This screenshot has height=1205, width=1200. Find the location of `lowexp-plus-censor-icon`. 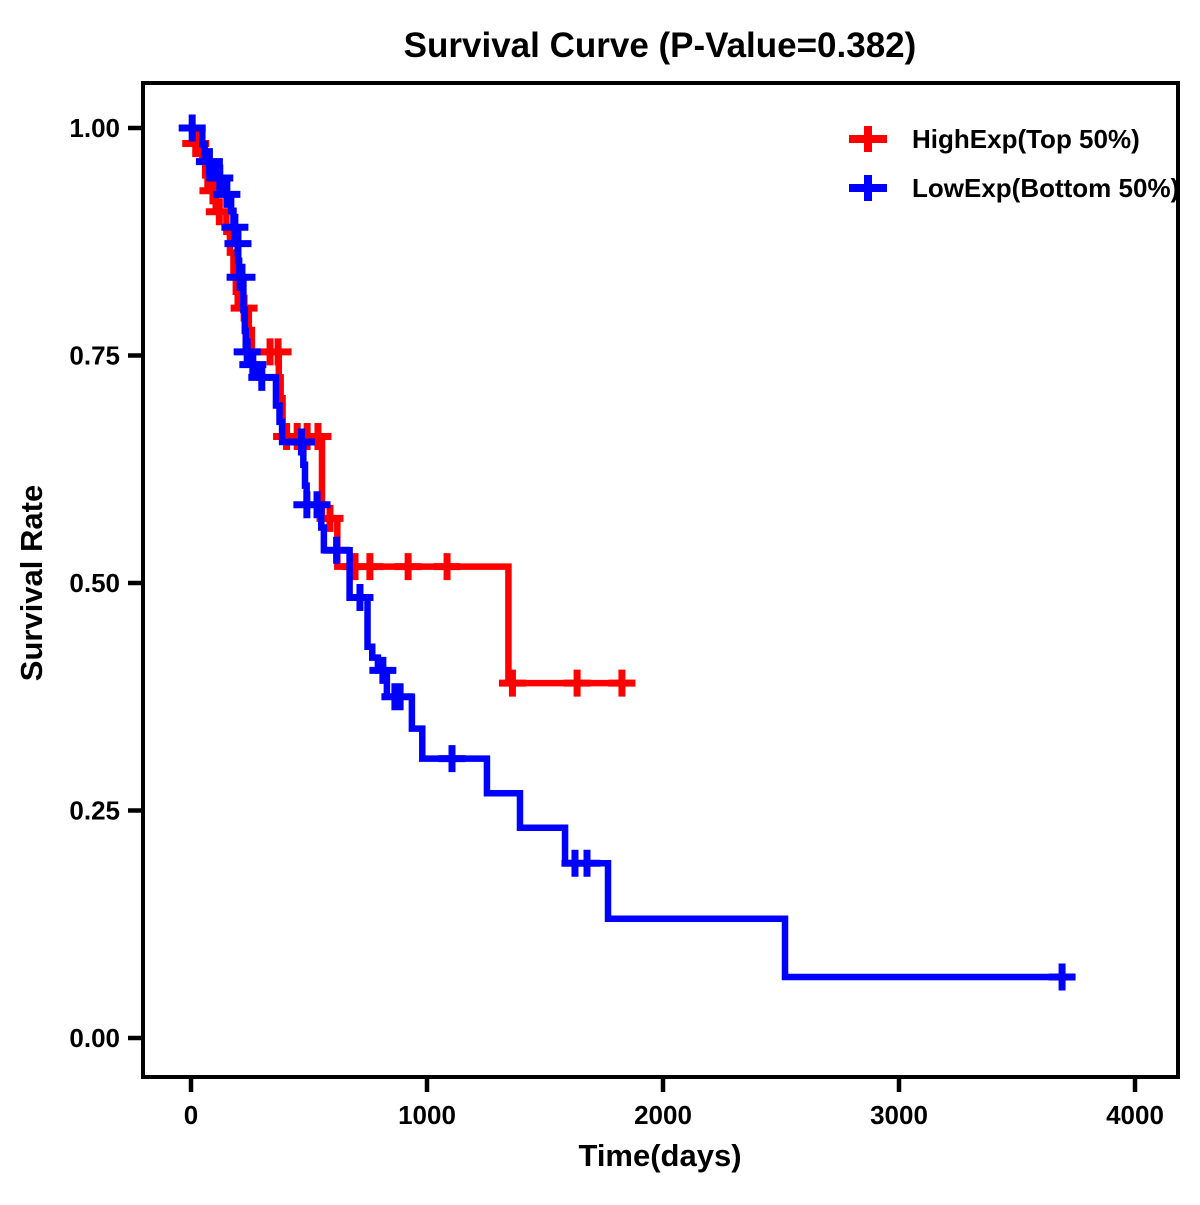

lowexp-plus-censor-icon is located at coordinates (868, 188).